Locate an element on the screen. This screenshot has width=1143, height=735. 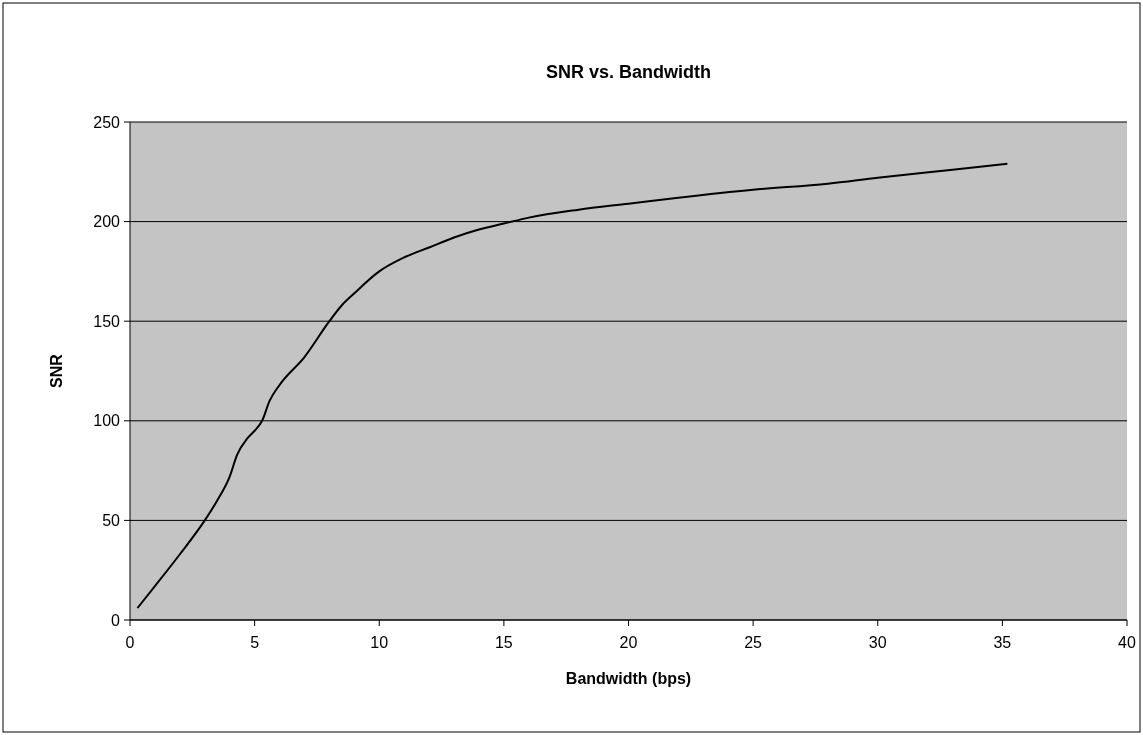
y-tick-label: 50 is located at coordinates (111, 520).